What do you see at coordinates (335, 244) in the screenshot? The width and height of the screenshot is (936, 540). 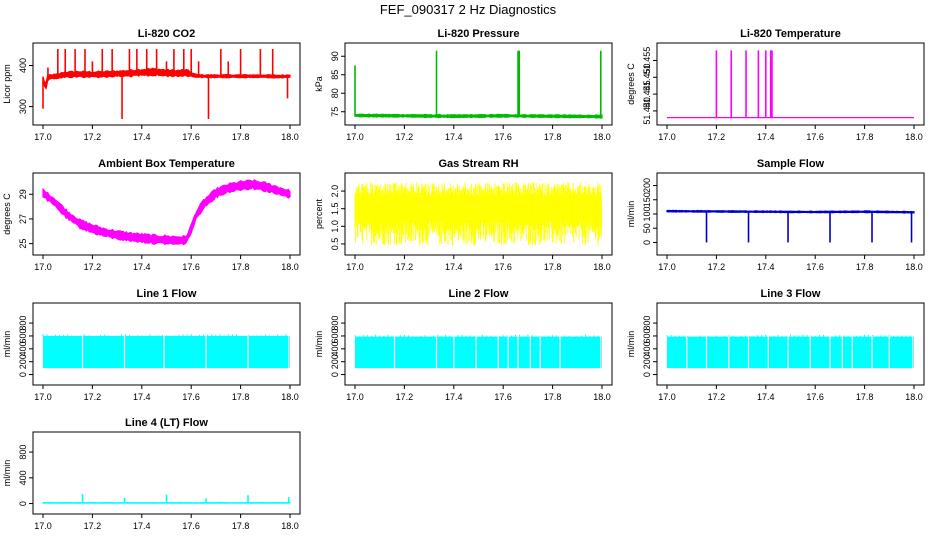 I see `y-tick-label: 0.5` at bounding box center [335, 244].